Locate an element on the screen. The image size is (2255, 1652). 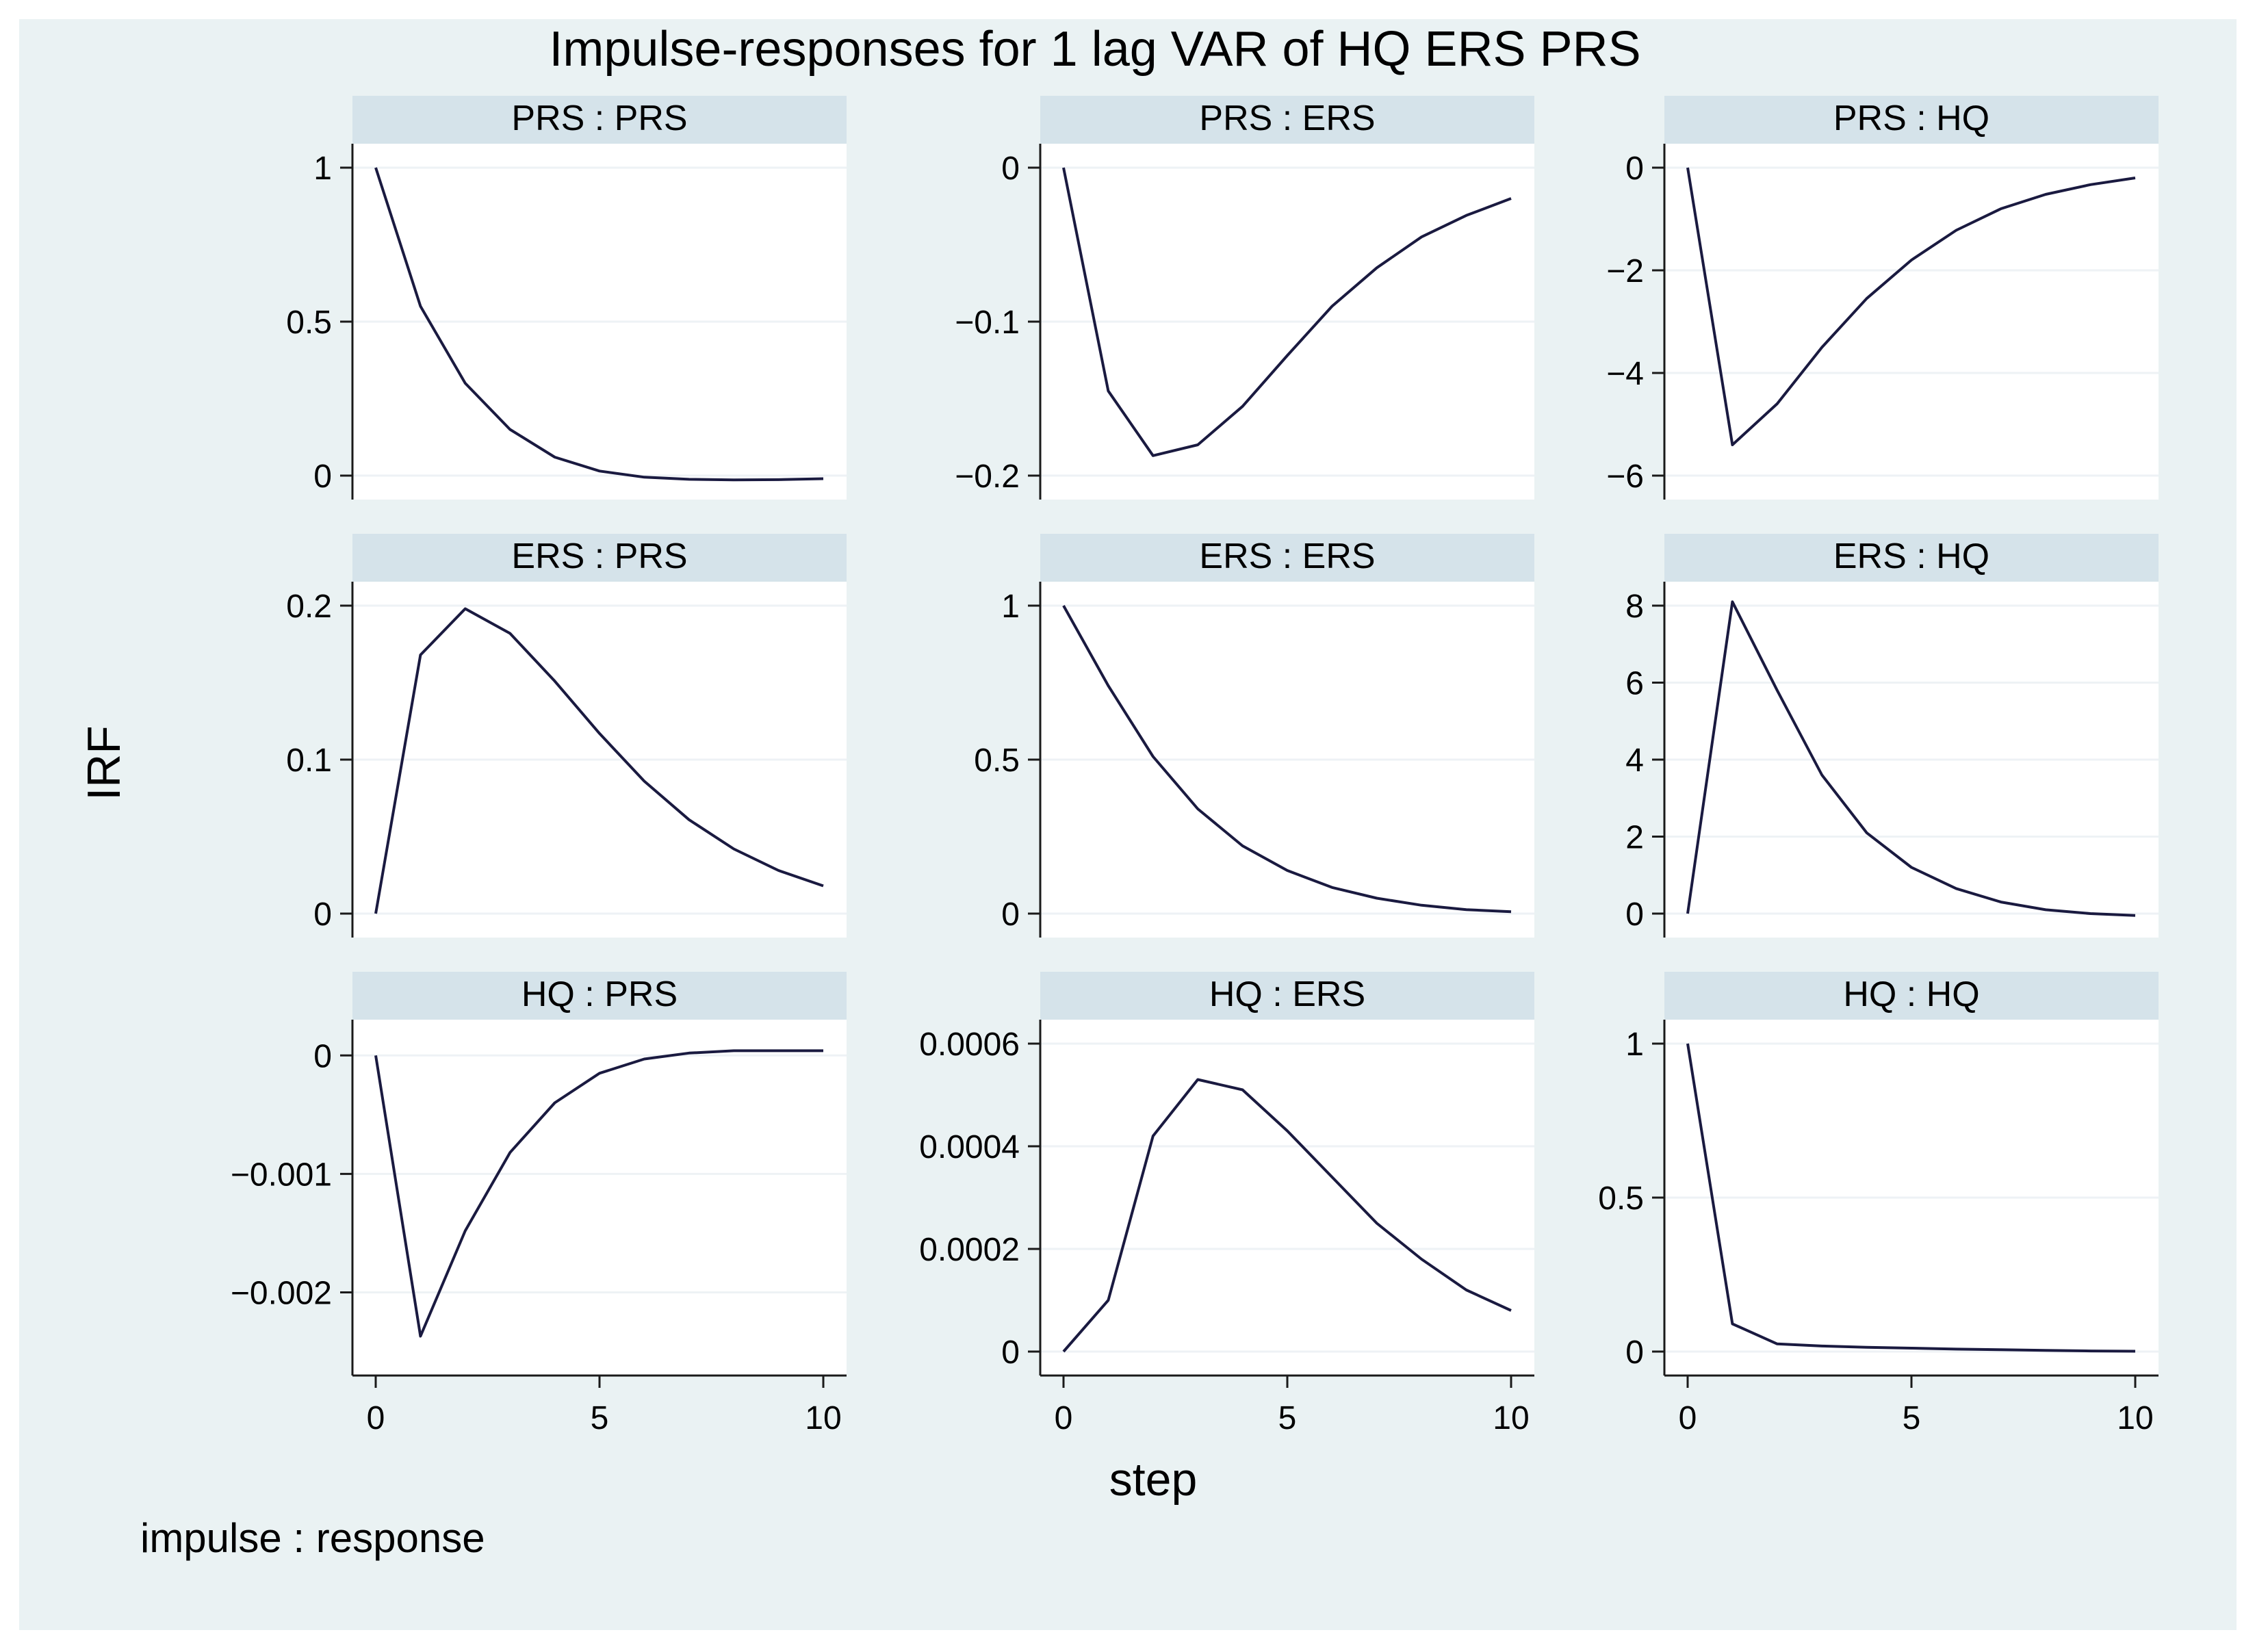
y-tick-label: −0.001 is located at coordinates (281, 1175).